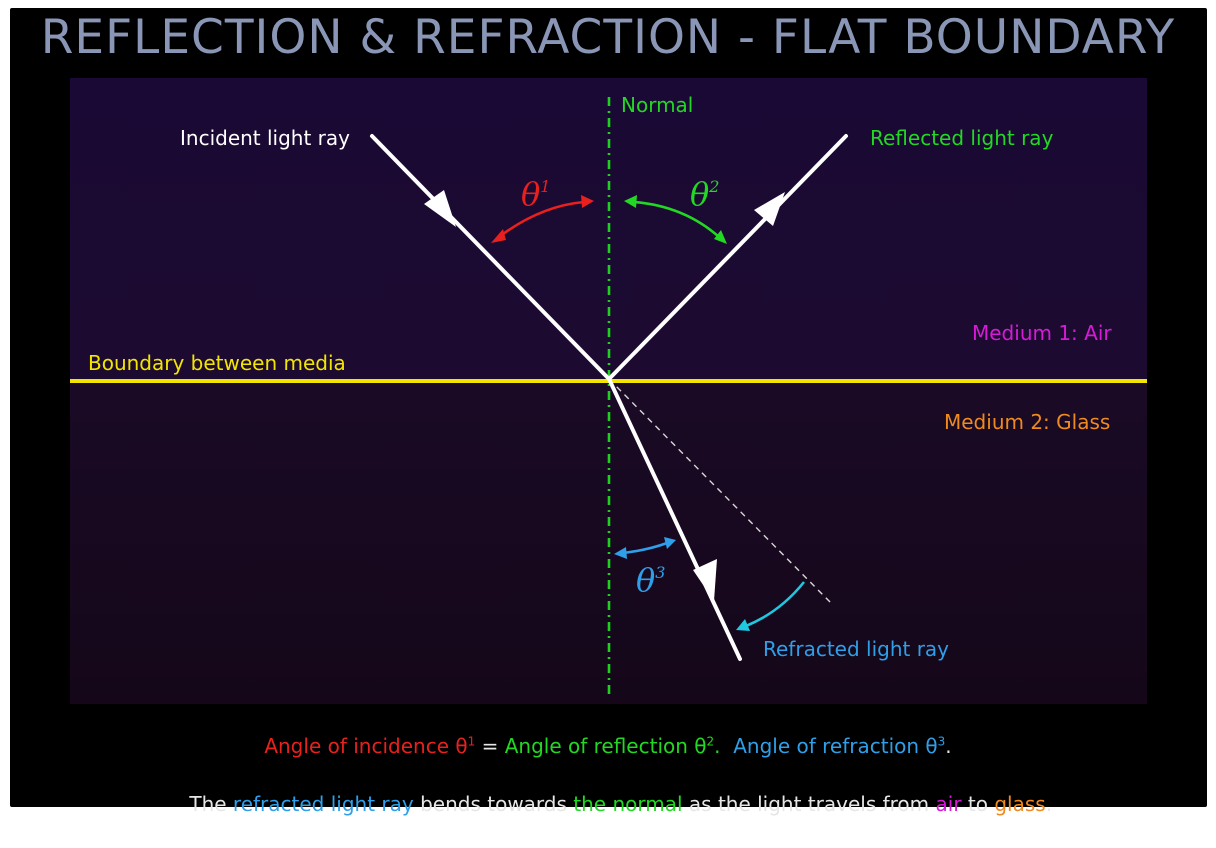  Describe the element at coordinates (1027, 422) in the screenshot. I see `medium2-label: Medium 2: Glass` at that location.